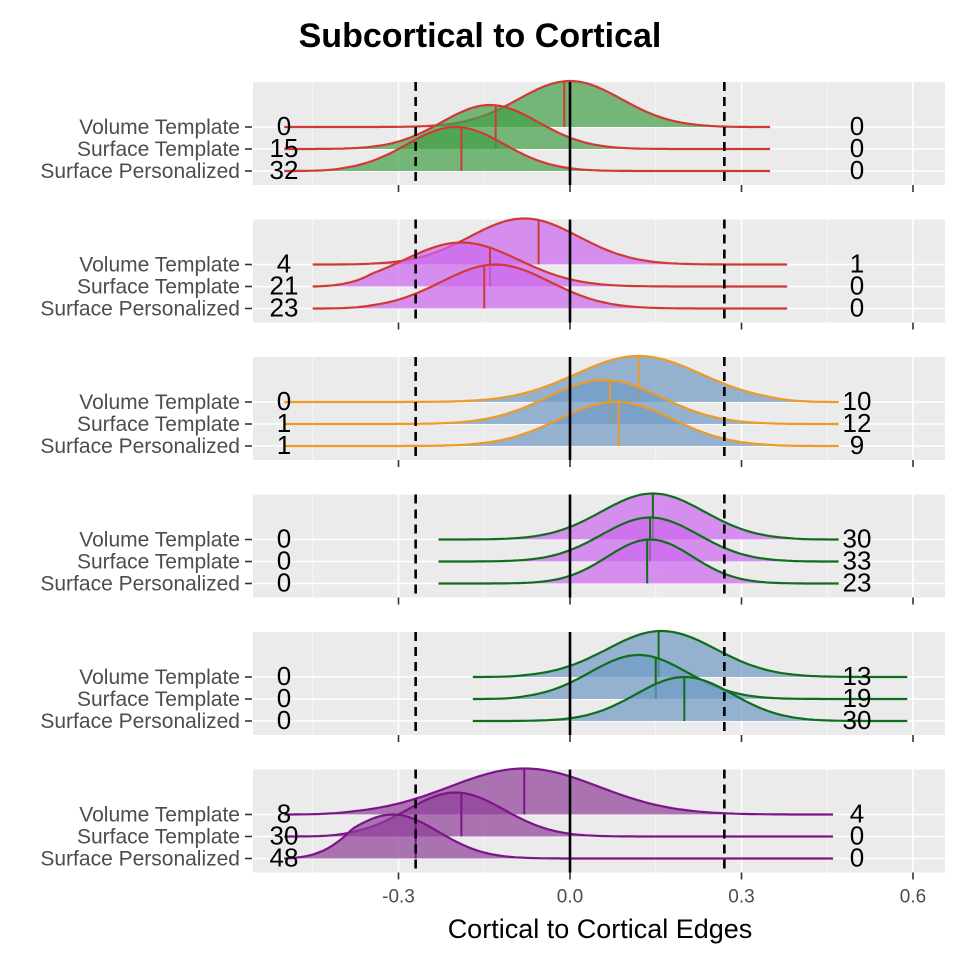 Image resolution: width=960 pixels, height=960 pixels. Describe the element at coordinates (480, 36) in the screenshot. I see `chart-title: Subcortical to Cortical` at that location.